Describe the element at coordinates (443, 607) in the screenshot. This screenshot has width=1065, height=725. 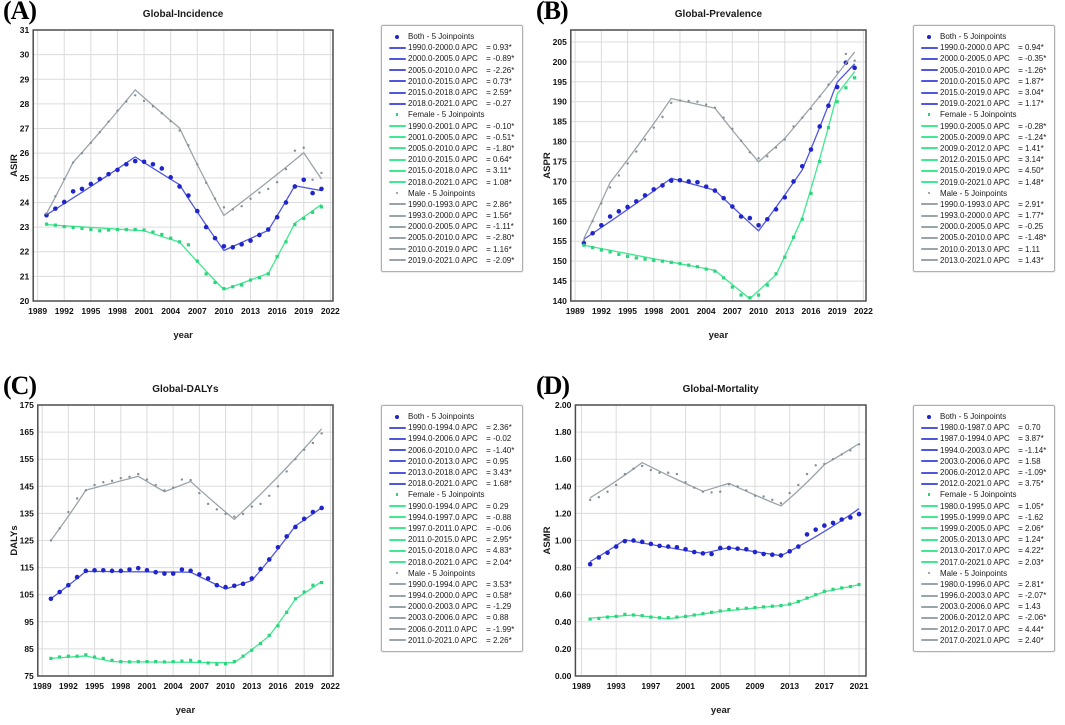
I see `legend-apc-range: 2000.0-2003.0 APC` at that location.